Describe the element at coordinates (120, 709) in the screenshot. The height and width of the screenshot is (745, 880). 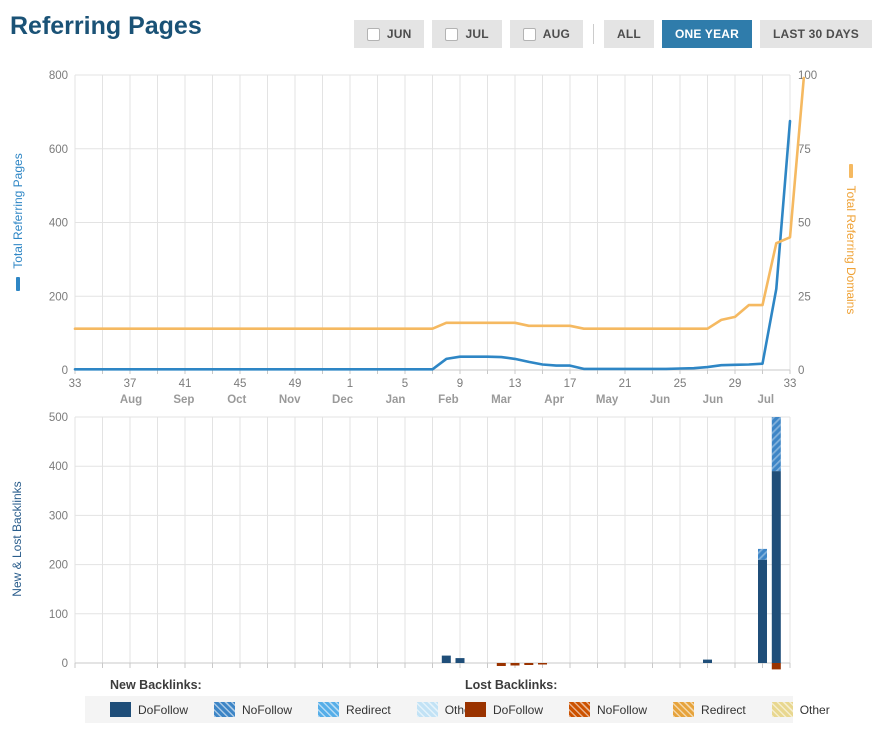
I see `new-dofollow-swatch-icon` at that location.